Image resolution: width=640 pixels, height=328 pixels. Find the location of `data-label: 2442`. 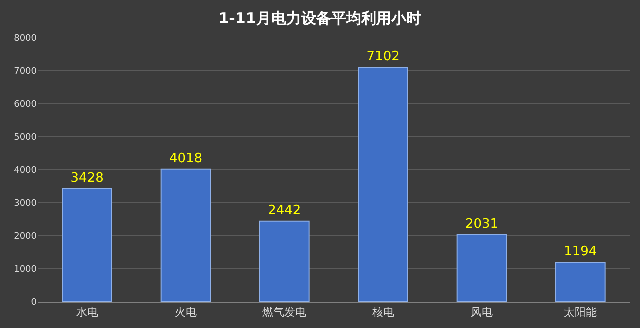

data-label: 2442 is located at coordinates (285, 210).